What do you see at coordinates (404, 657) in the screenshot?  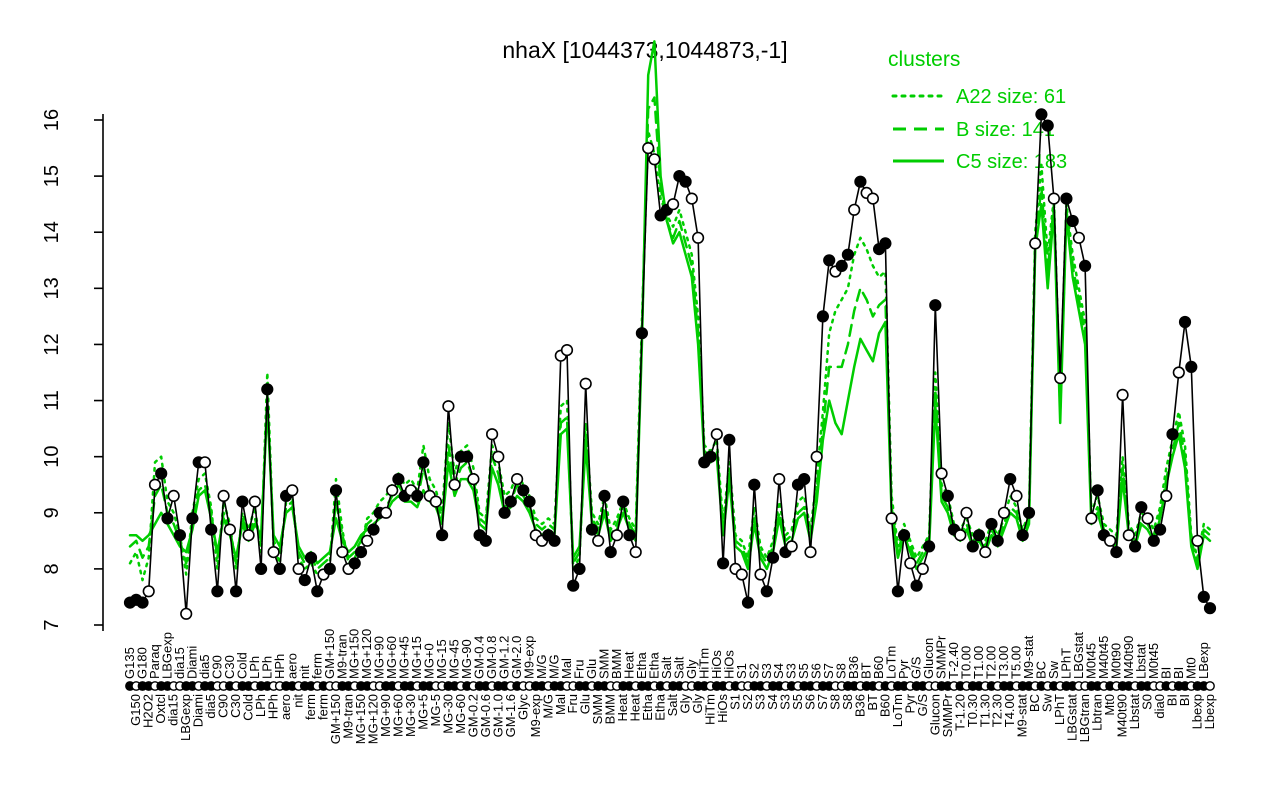 I see `x-axis-label: MG+45` at bounding box center [404, 657].